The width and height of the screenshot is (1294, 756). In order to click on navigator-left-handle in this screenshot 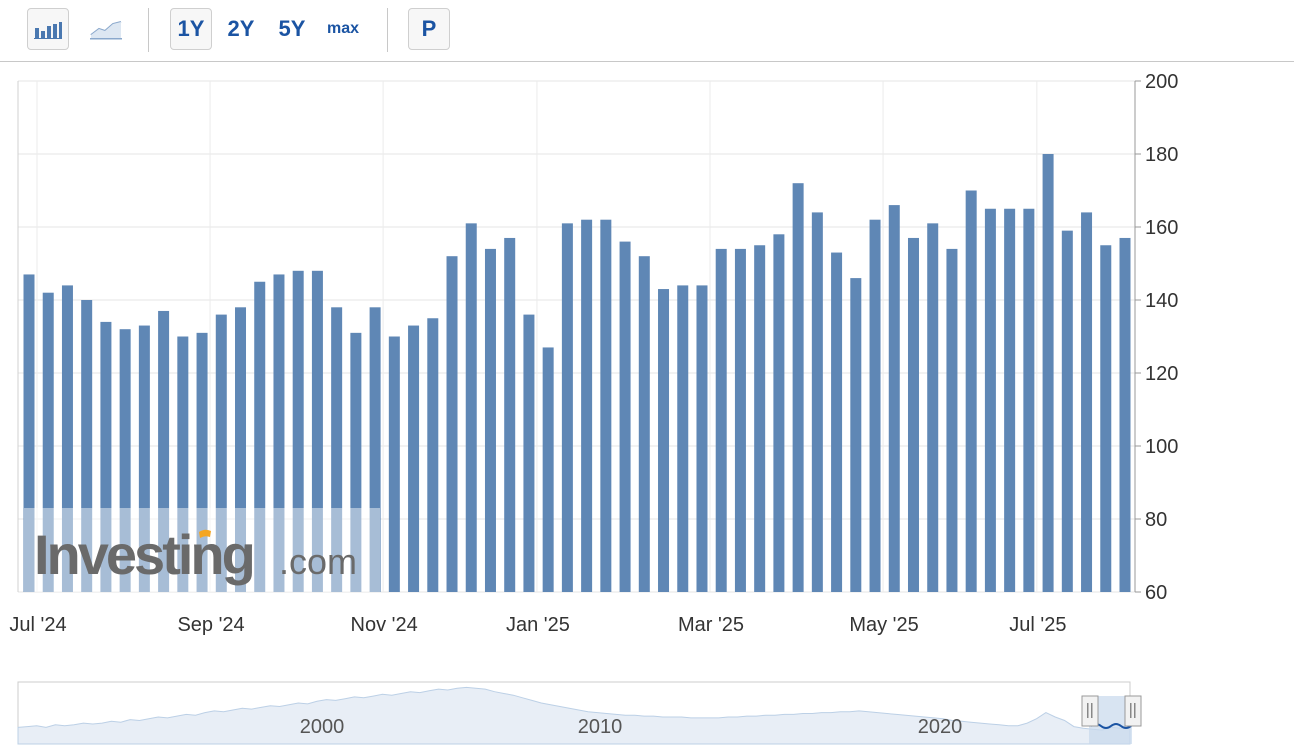, I will do `click(1090, 711)`.